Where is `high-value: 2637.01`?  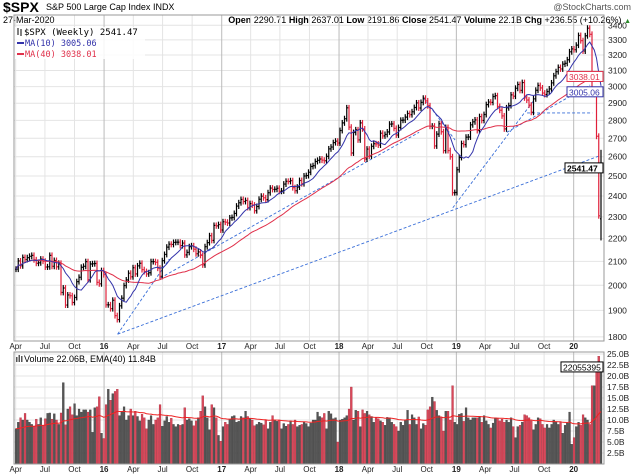
high-value: 2637.01 is located at coordinates (327, 20).